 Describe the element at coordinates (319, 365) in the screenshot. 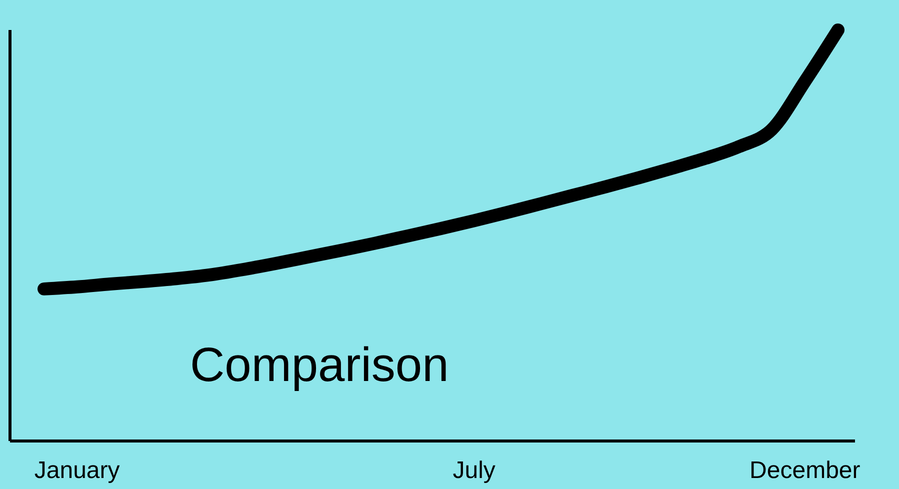

I see `annotation: Comparison` at that location.